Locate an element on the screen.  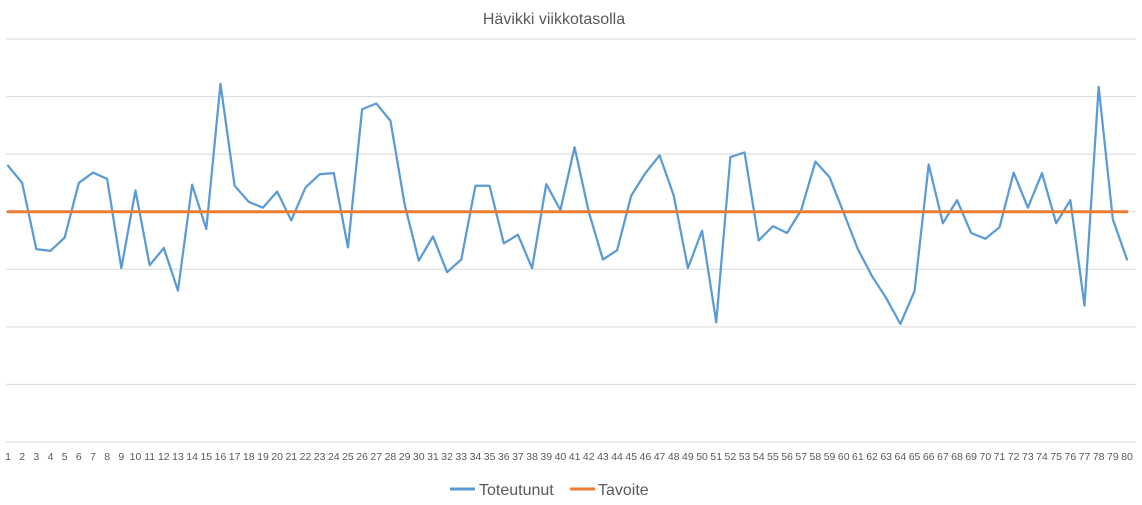
x-tick-label: 34 is located at coordinates (476, 457).